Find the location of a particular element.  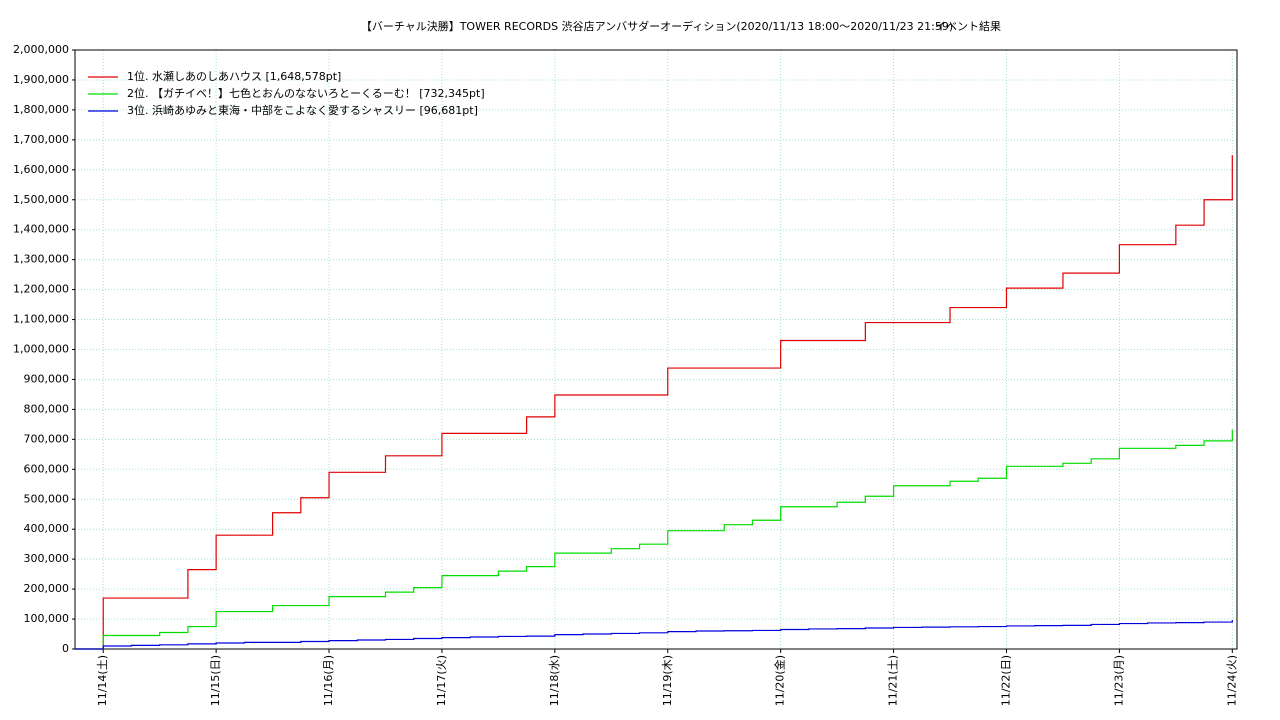

y-tick-label: 1,300,000 is located at coordinates (41, 259).